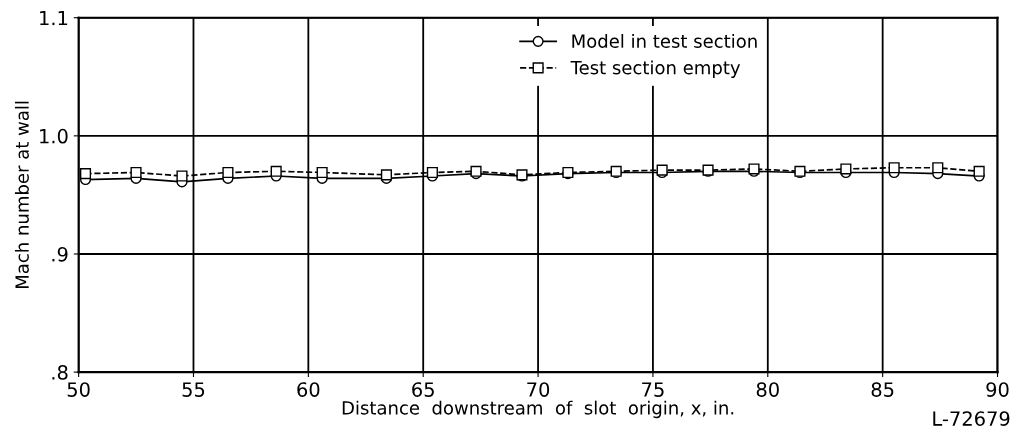 This screenshot has width=1021, height=443. I want to click on y-tick-label: .9, so click(60, 254).